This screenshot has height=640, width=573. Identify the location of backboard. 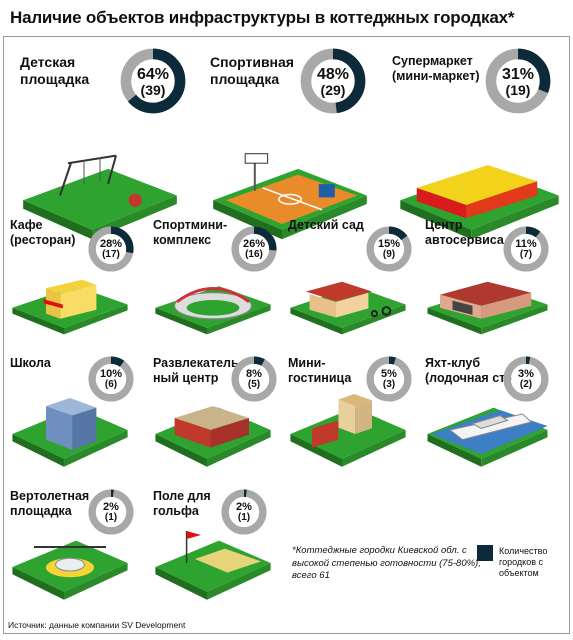
(256, 158).